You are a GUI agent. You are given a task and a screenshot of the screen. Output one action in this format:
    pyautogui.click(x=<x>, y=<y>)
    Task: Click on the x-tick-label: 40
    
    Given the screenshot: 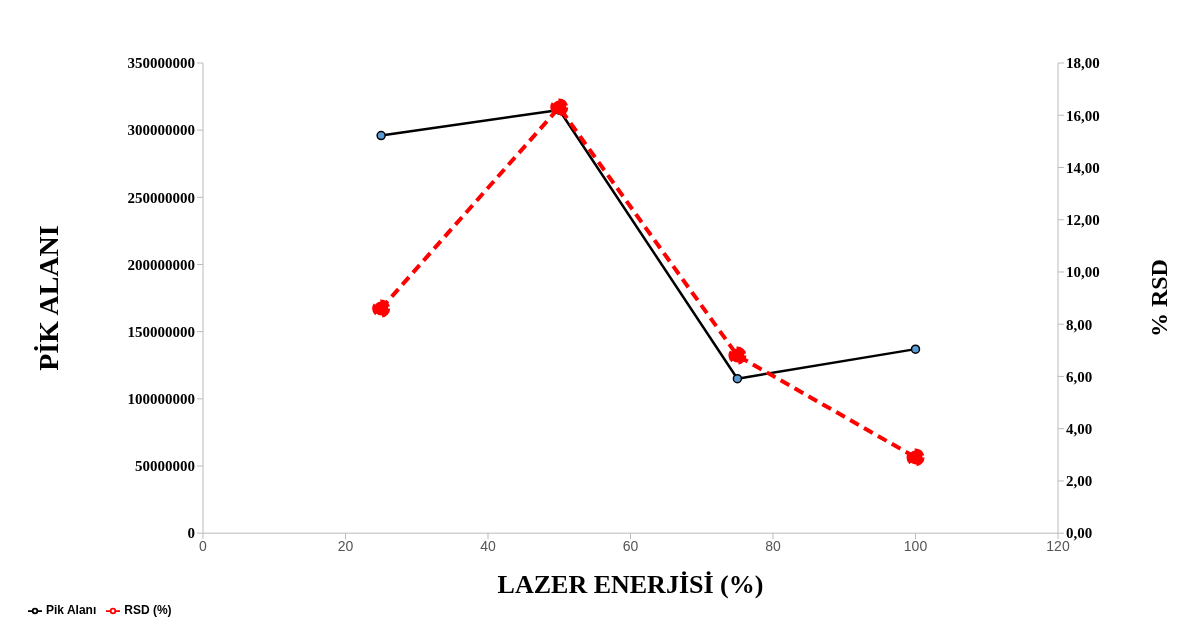 What is the action you would take?
    pyautogui.click(x=488, y=546)
    